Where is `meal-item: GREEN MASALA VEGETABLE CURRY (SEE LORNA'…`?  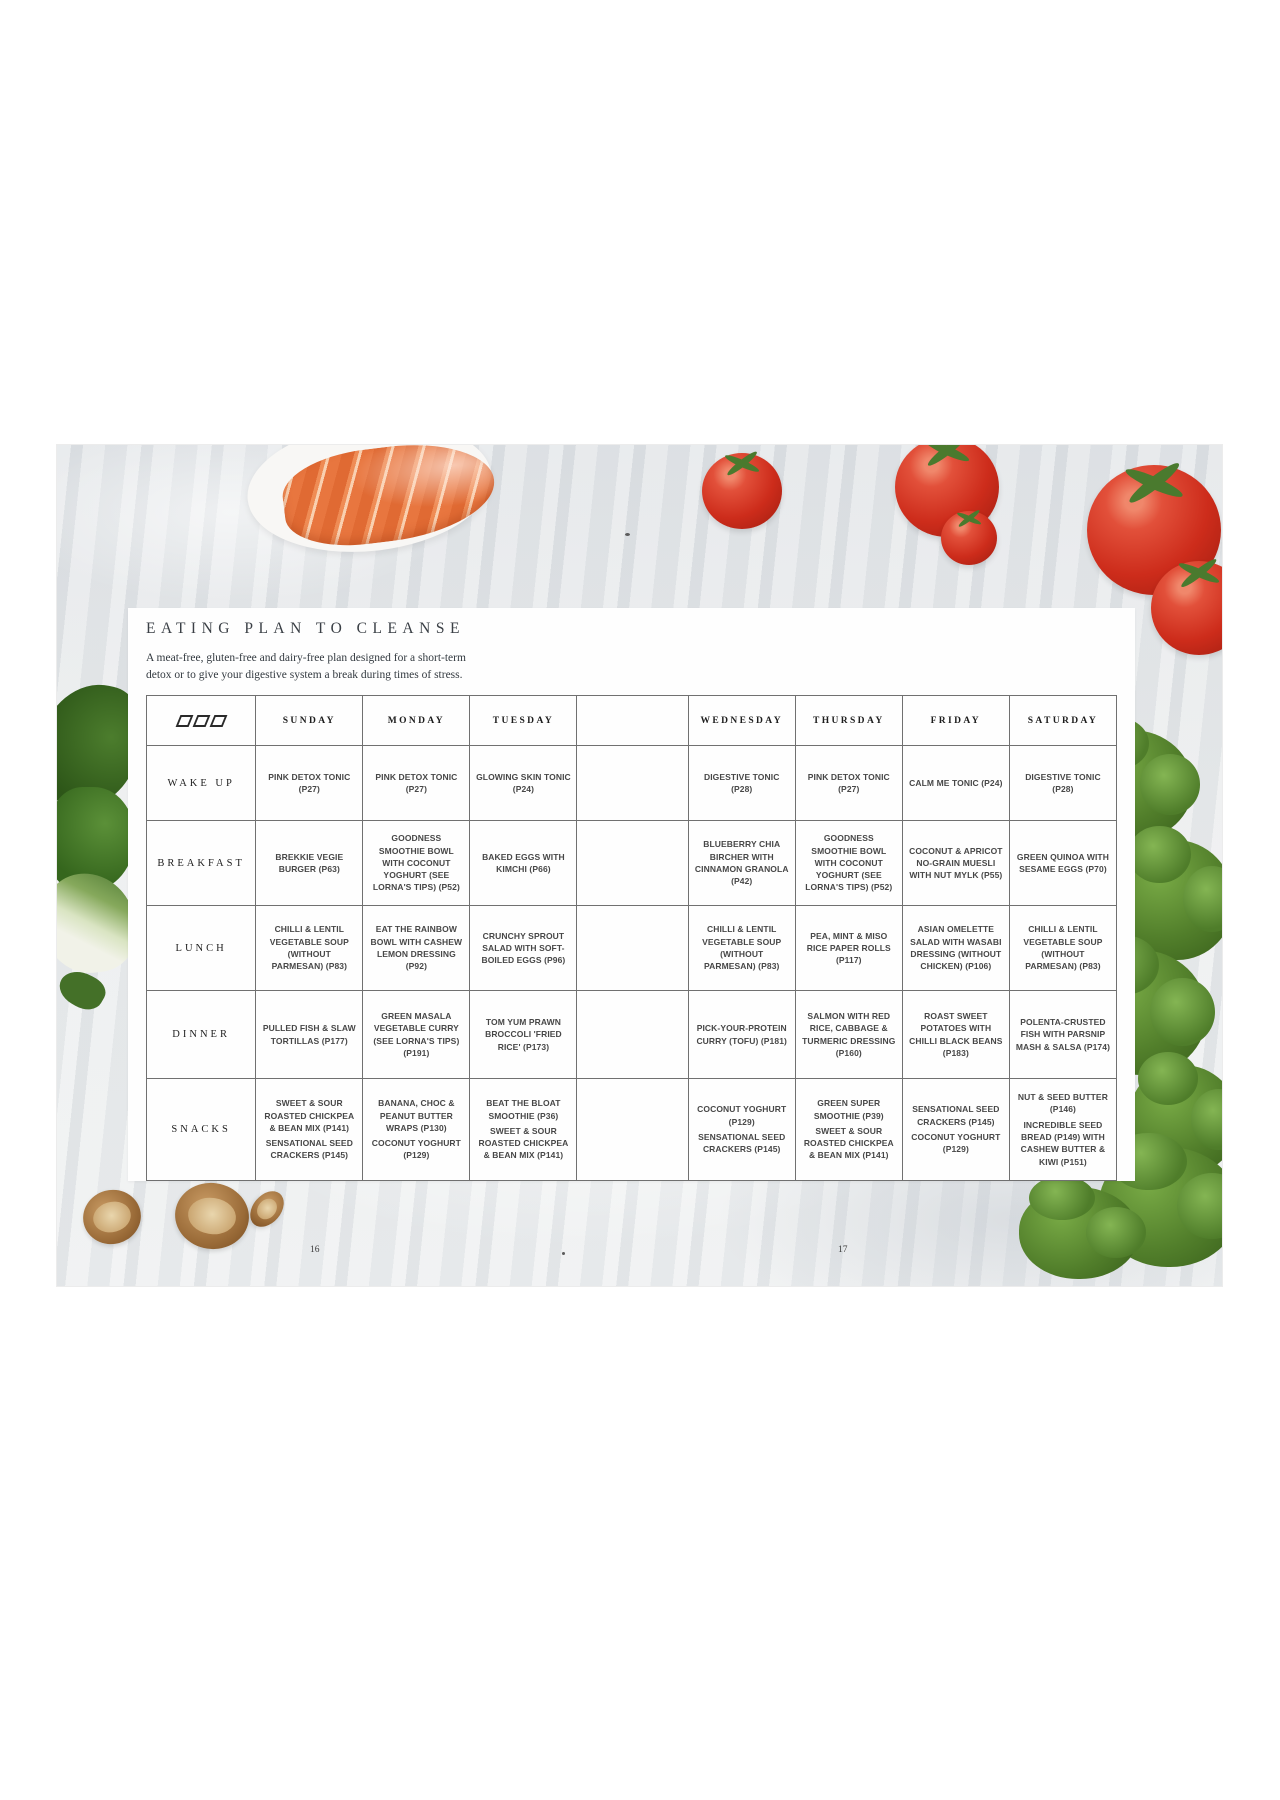
meal-item: GREEN MASALA VEGETABLE CURRY (SEE LORNA'… is located at coordinates (416, 1034).